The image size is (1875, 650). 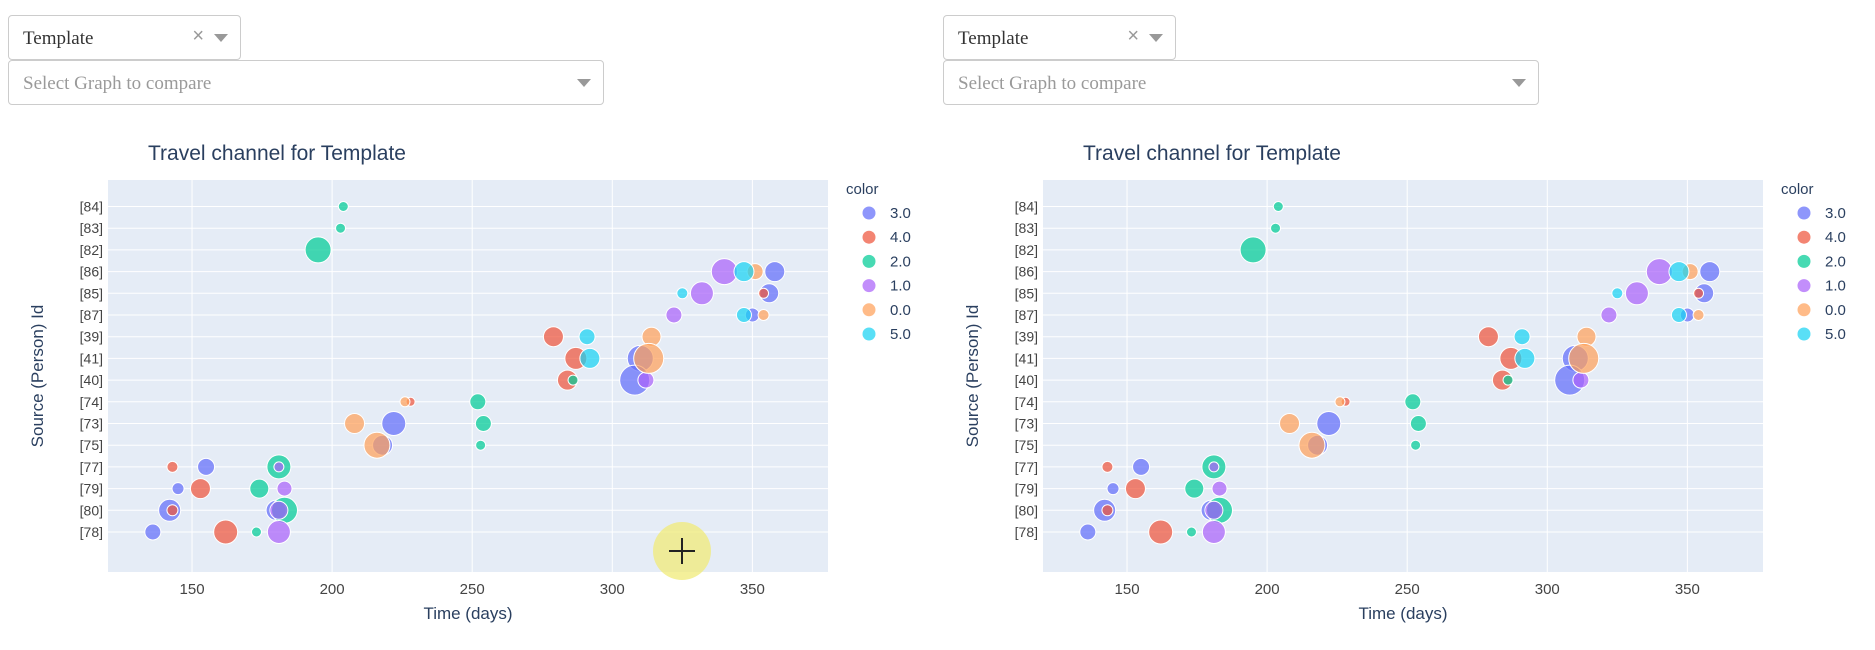 What do you see at coordinates (91, 337) in the screenshot?
I see `y-tick-label: [39]` at bounding box center [91, 337].